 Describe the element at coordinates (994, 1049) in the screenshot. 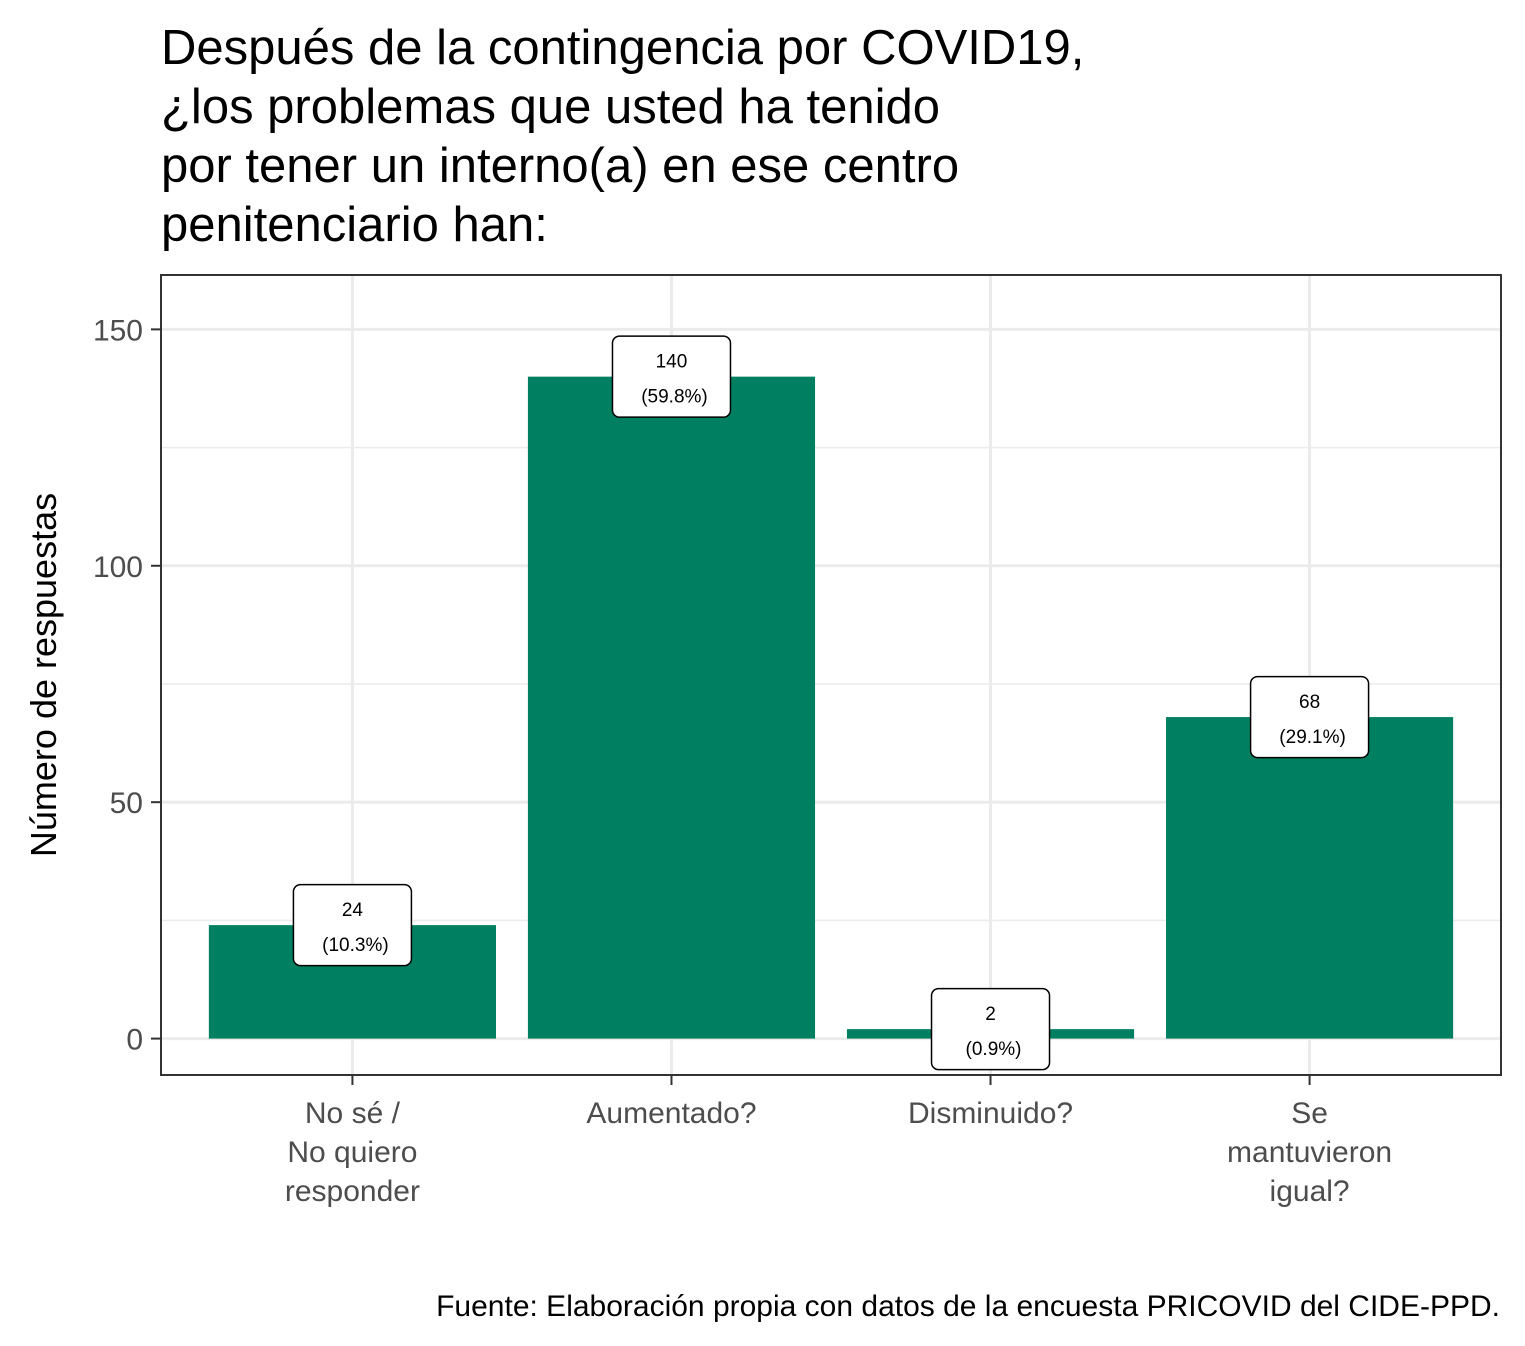

I see `data-label-percent: (0.9%)` at that location.